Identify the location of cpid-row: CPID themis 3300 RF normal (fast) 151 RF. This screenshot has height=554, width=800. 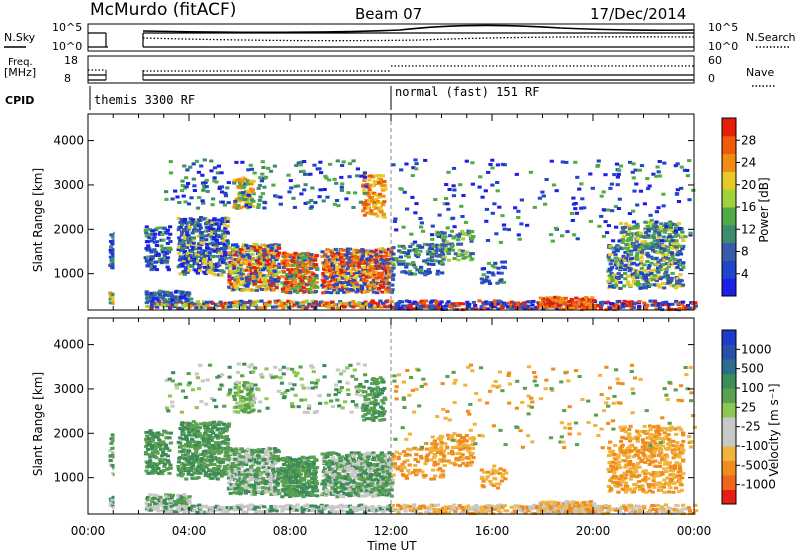
(272, 97).